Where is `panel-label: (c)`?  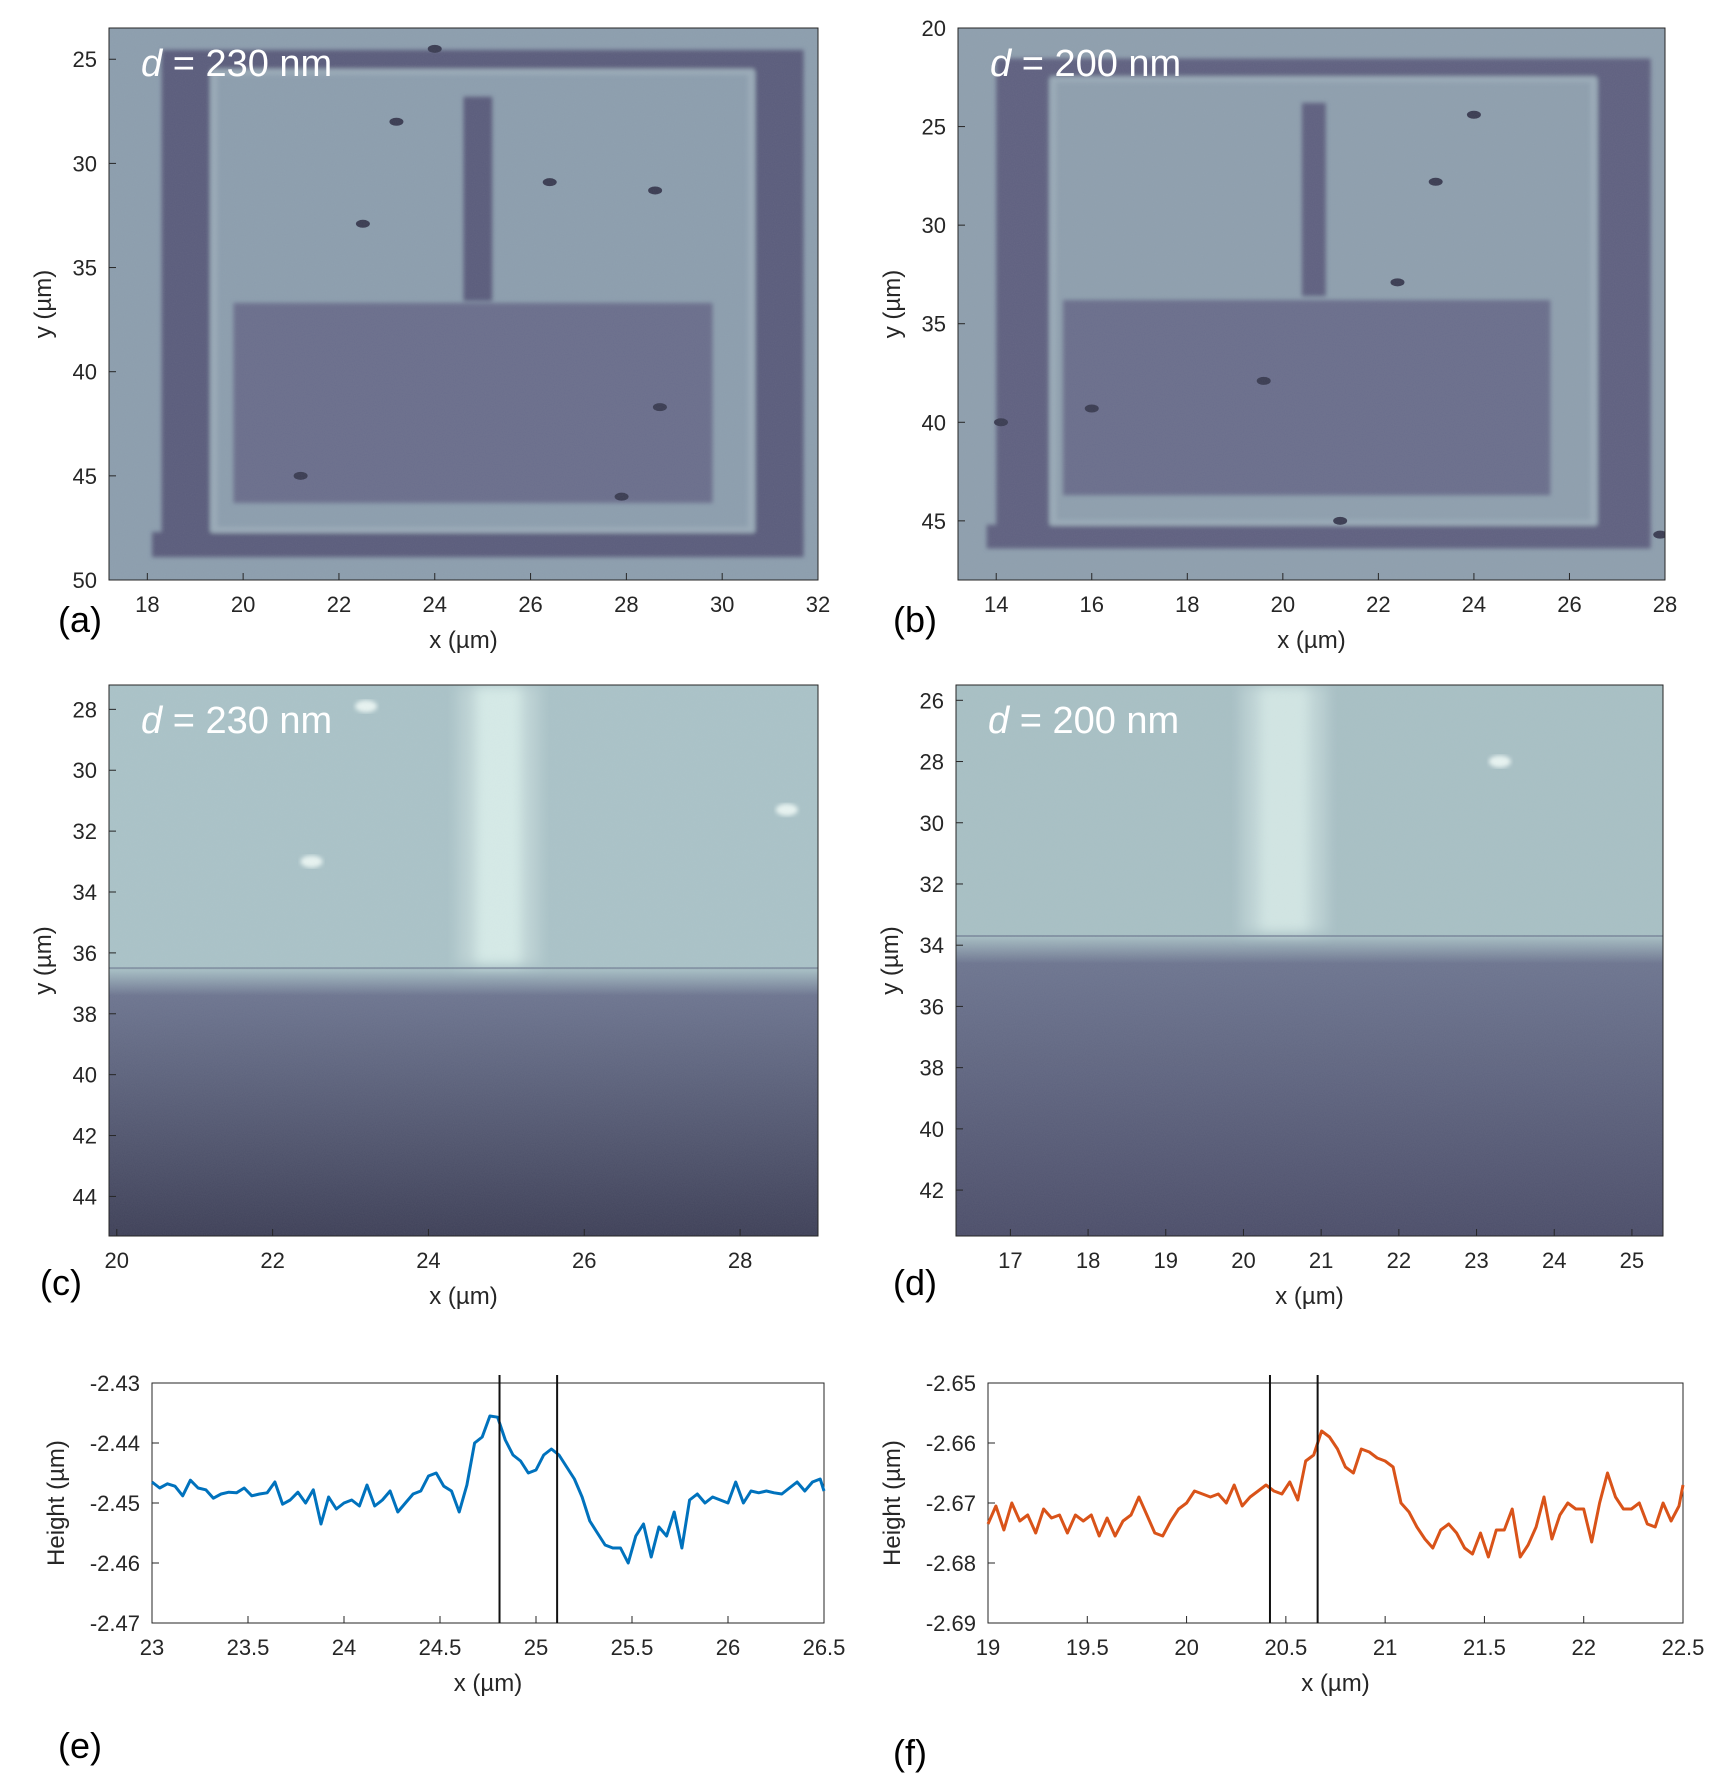
panel-label: (c) is located at coordinates (61, 1282).